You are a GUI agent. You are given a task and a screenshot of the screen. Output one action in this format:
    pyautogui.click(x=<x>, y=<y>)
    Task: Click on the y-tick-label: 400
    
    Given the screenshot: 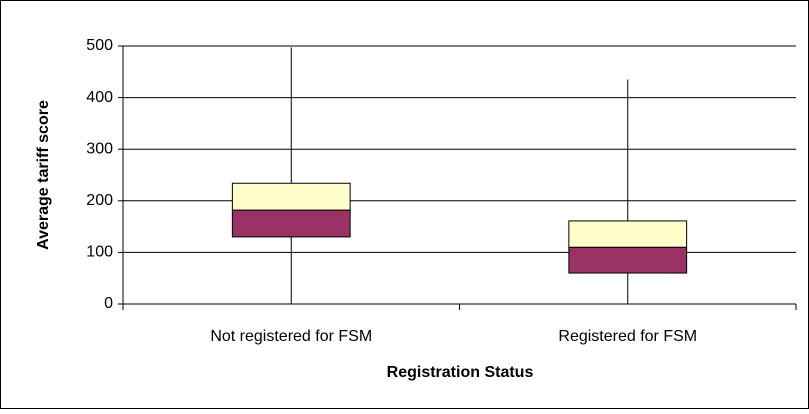 What is the action you would take?
    pyautogui.click(x=99, y=97)
    